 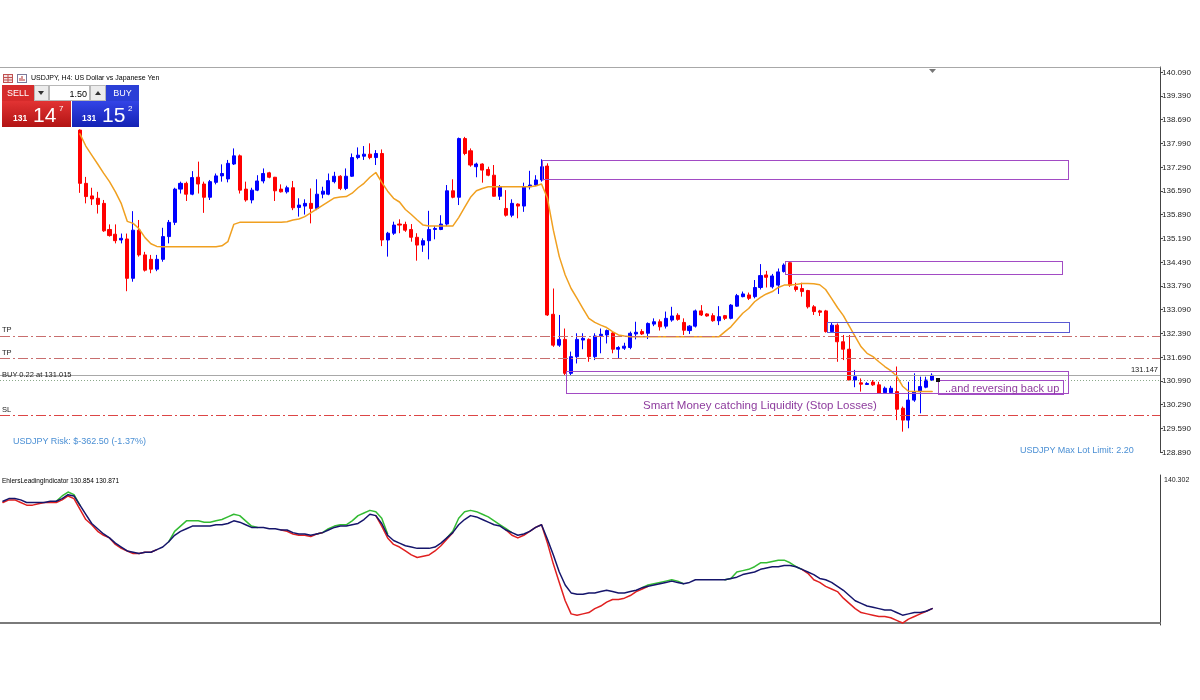 What do you see at coordinates (1177, 96) in the screenshot?
I see `y-tick-label: 139.390` at bounding box center [1177, 96].